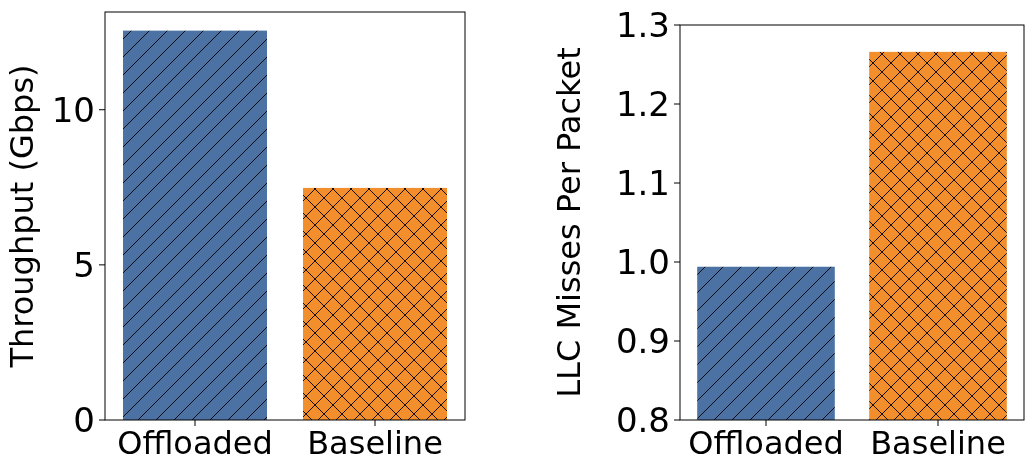  What do you see at coordinates (642, 420) in the screenshot?
I see `y-tick-label: 0.8` at bounding box center [642, 420].